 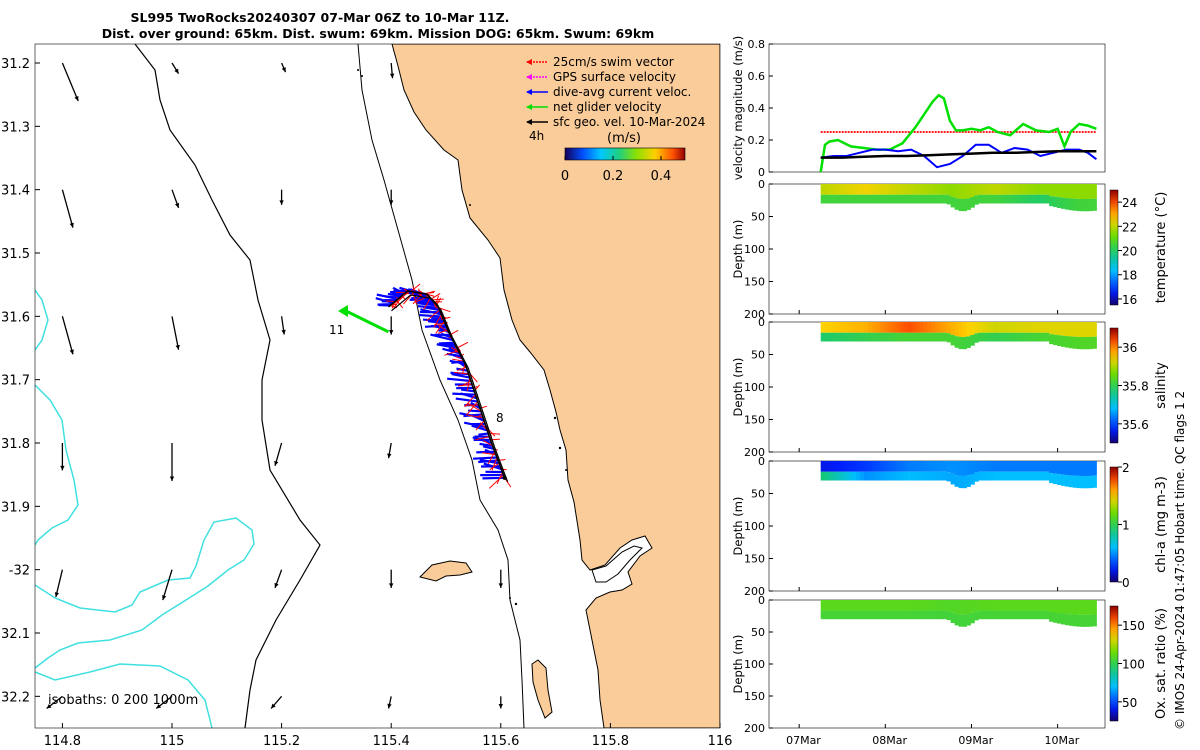 I want to click on panel-y-tick-label: 200, so click(x=754, y=452).